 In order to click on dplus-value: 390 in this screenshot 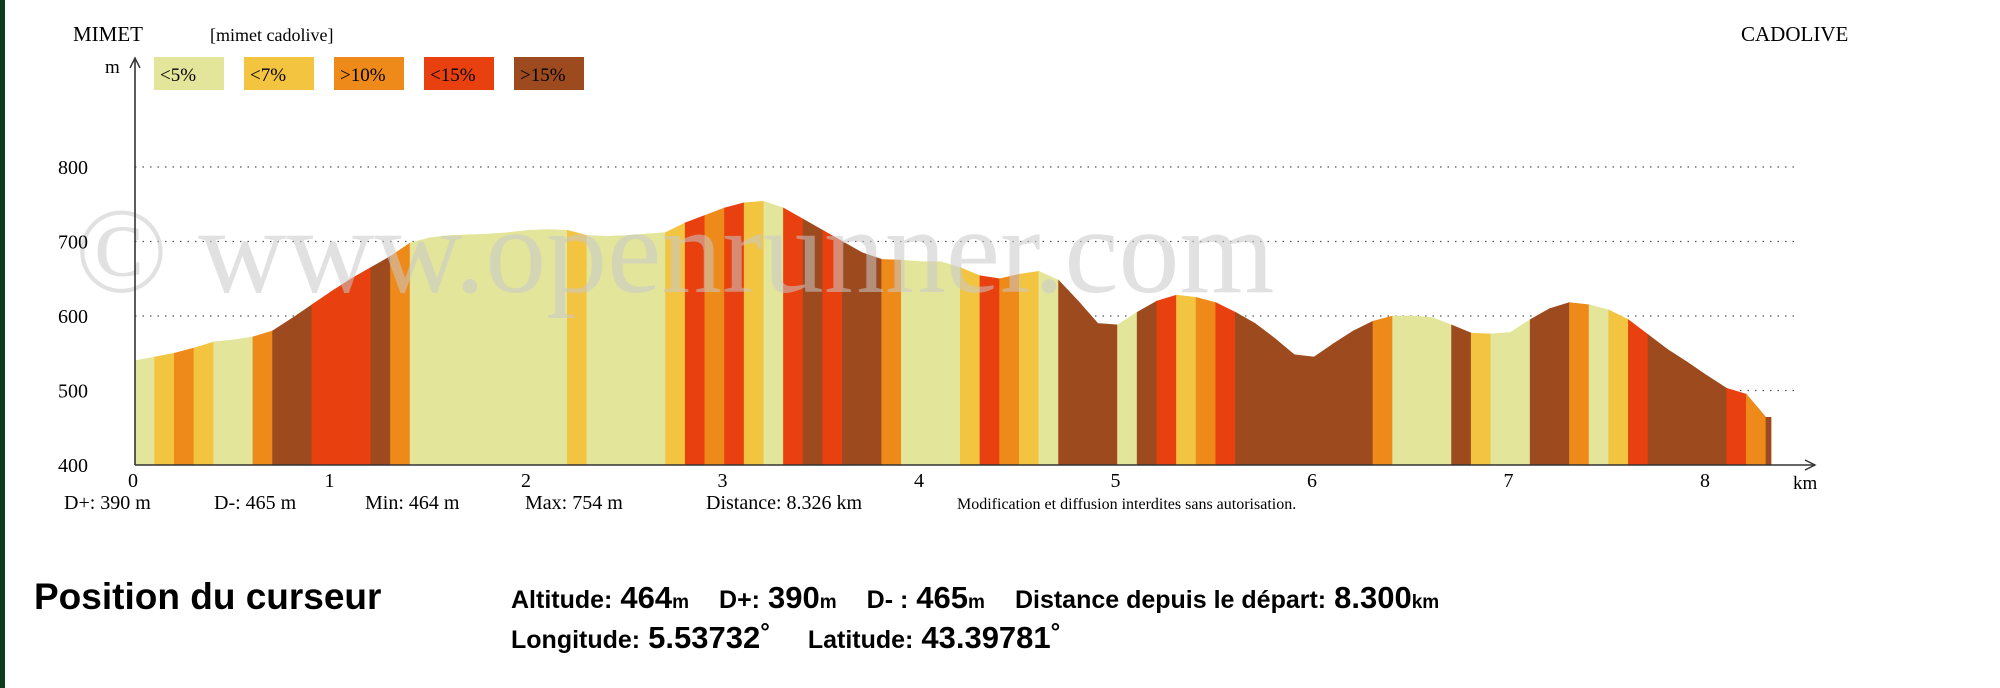, I will do `click(794, 597)`.